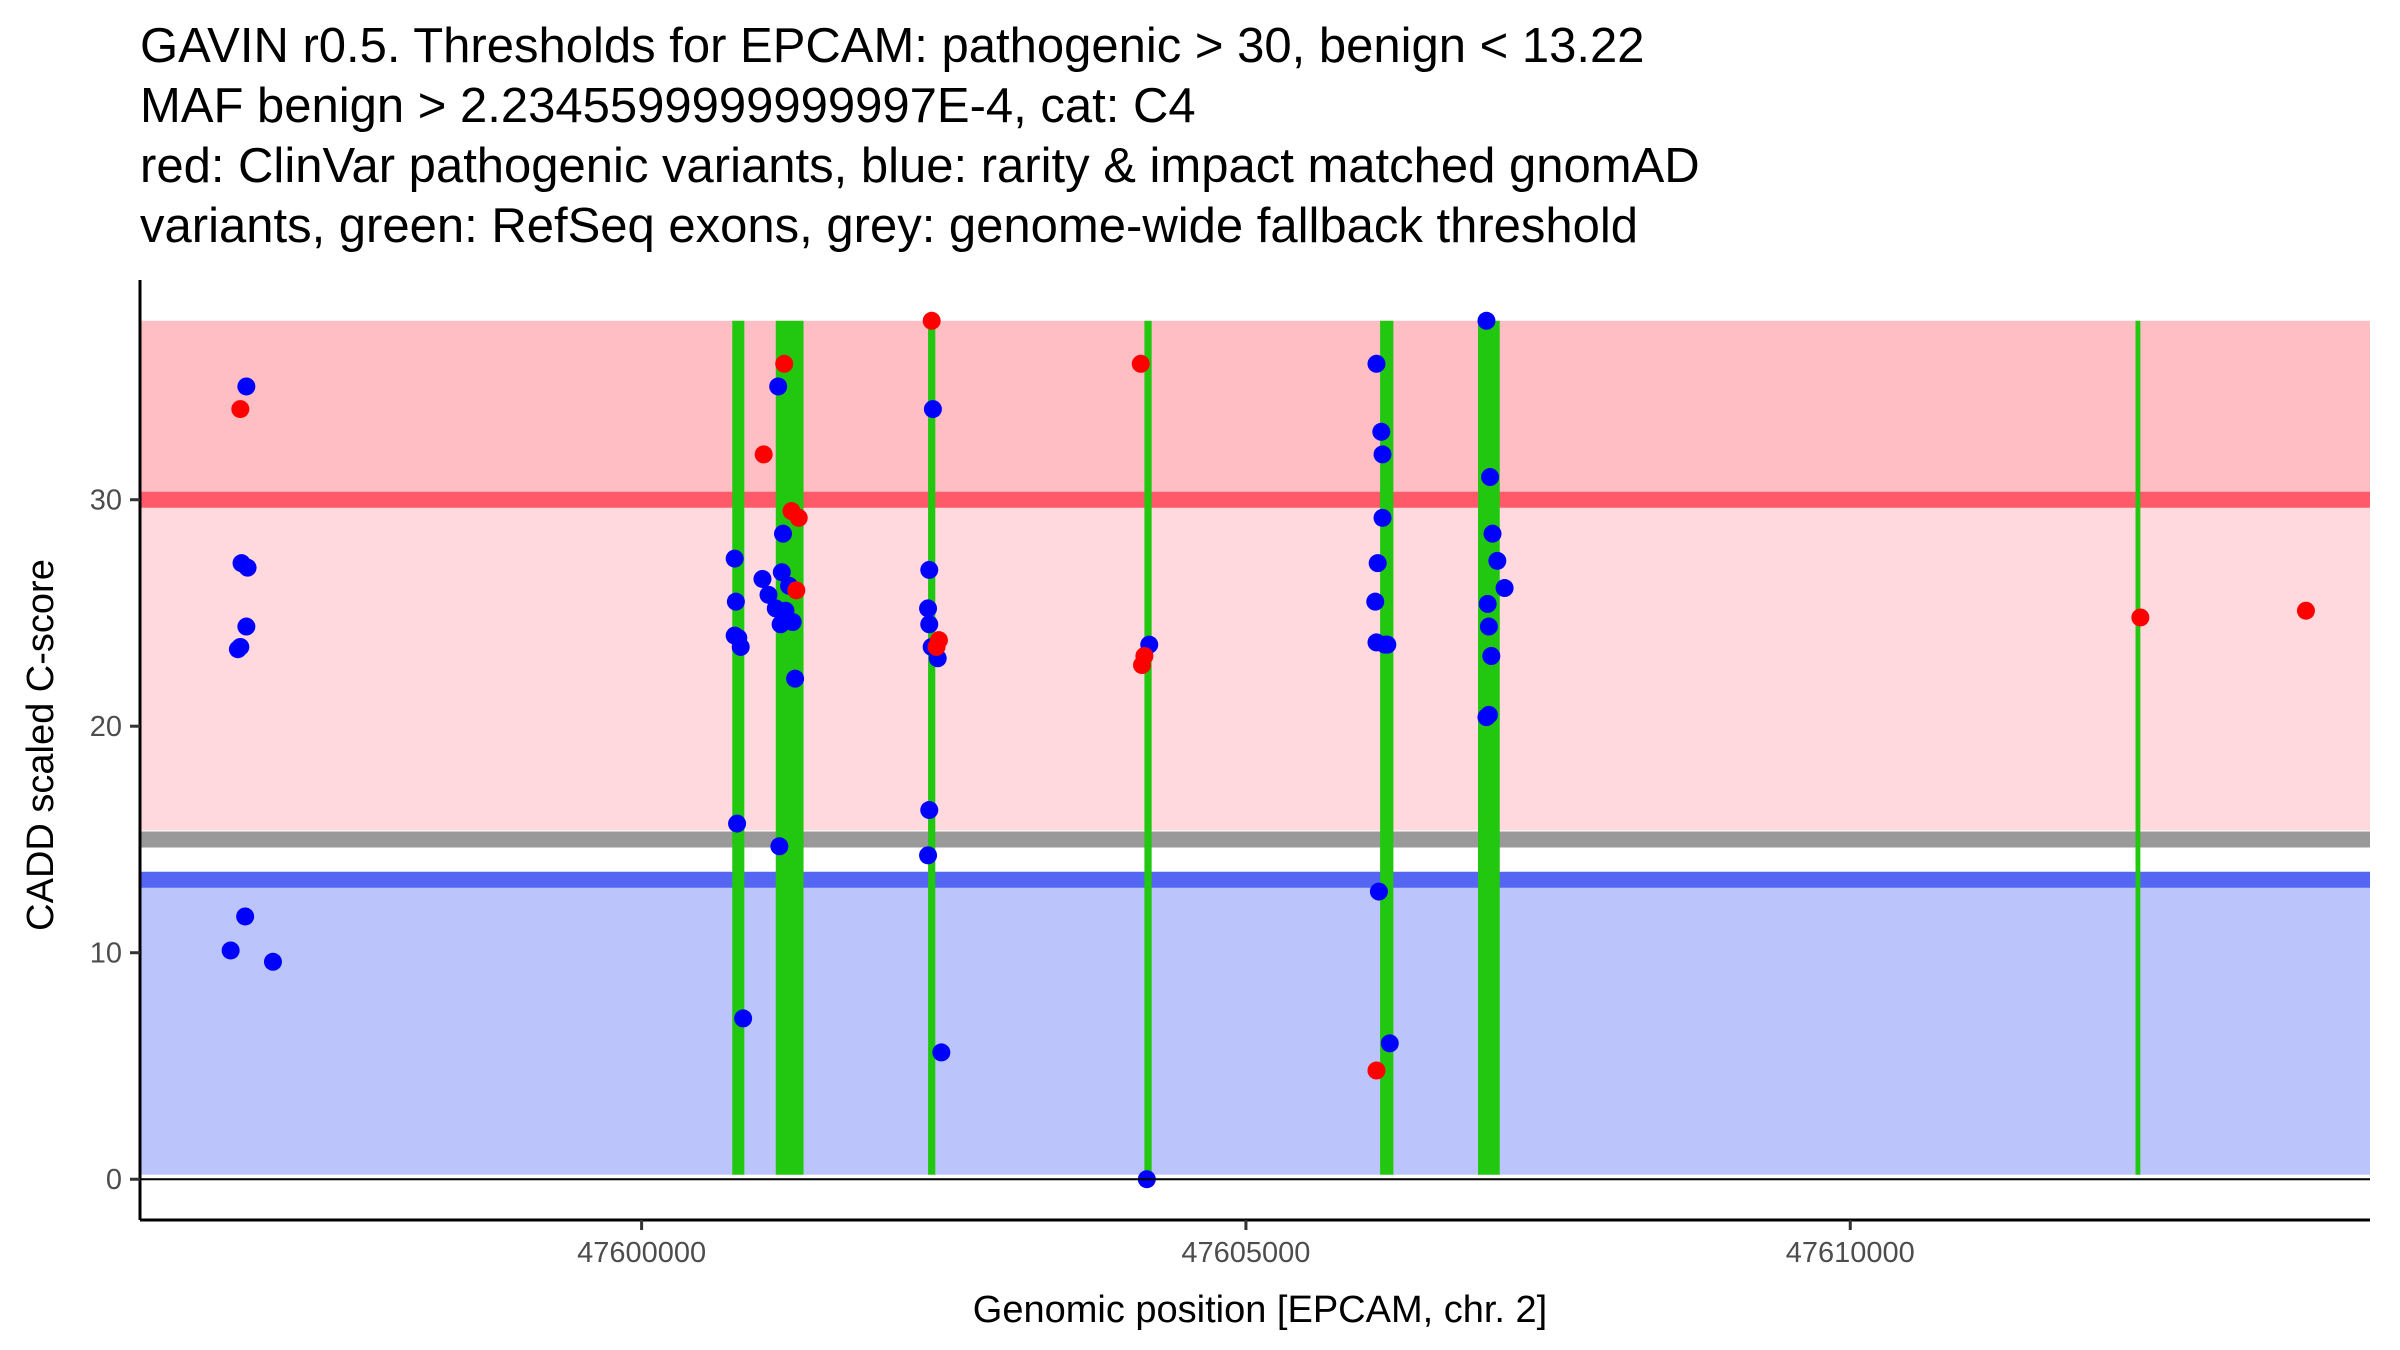  I want to click on y-axis-title: CADD scaled C-score, so click(41, 745).